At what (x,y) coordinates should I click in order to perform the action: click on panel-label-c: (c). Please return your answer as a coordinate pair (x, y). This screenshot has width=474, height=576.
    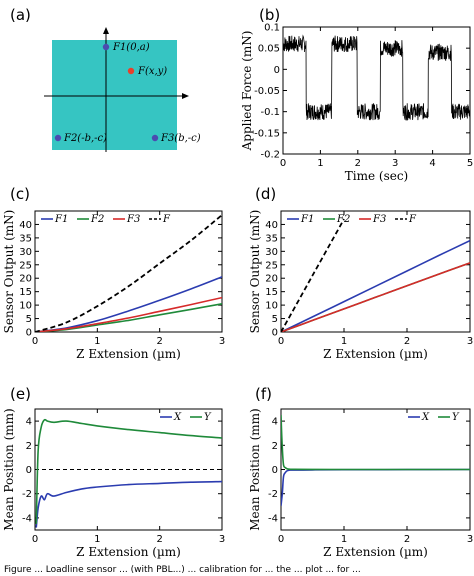
    Looking at the image, I should click on (20, 194).